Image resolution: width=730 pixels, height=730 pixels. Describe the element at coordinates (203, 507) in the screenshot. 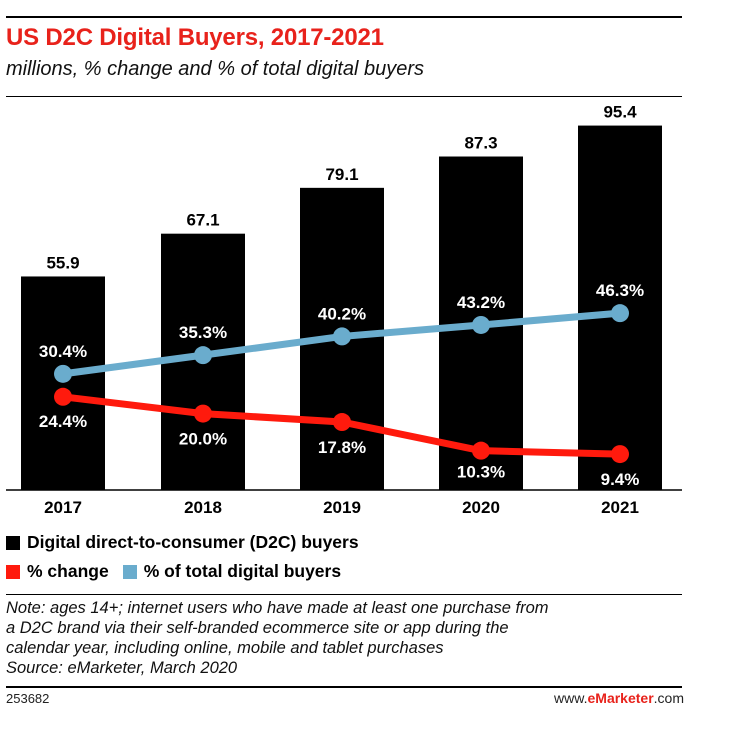

I see `x-tick-label: 2018` at that location.